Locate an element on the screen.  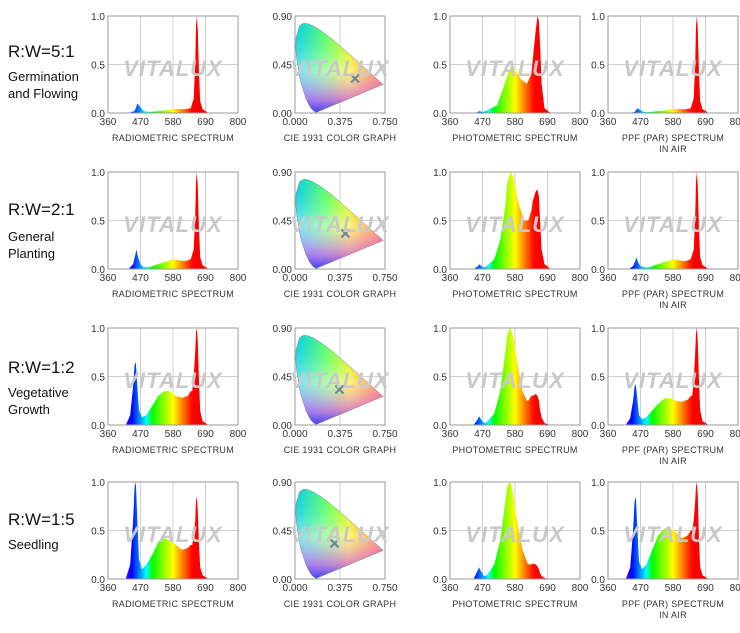
chart-radiometric-row4: 0.0 0.5 1.0 360 470 580 690 800 is located at coordinates (169, 536).